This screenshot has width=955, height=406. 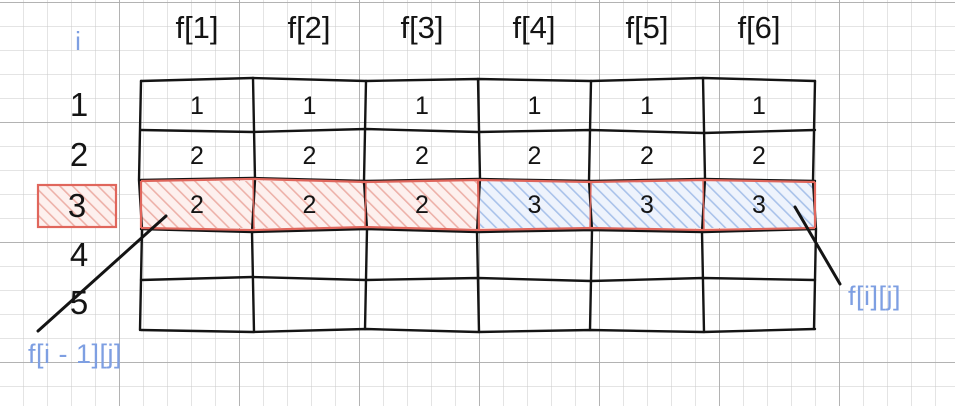 I want to click on cell-r3-c4: 3, so click(x=534, y=205).